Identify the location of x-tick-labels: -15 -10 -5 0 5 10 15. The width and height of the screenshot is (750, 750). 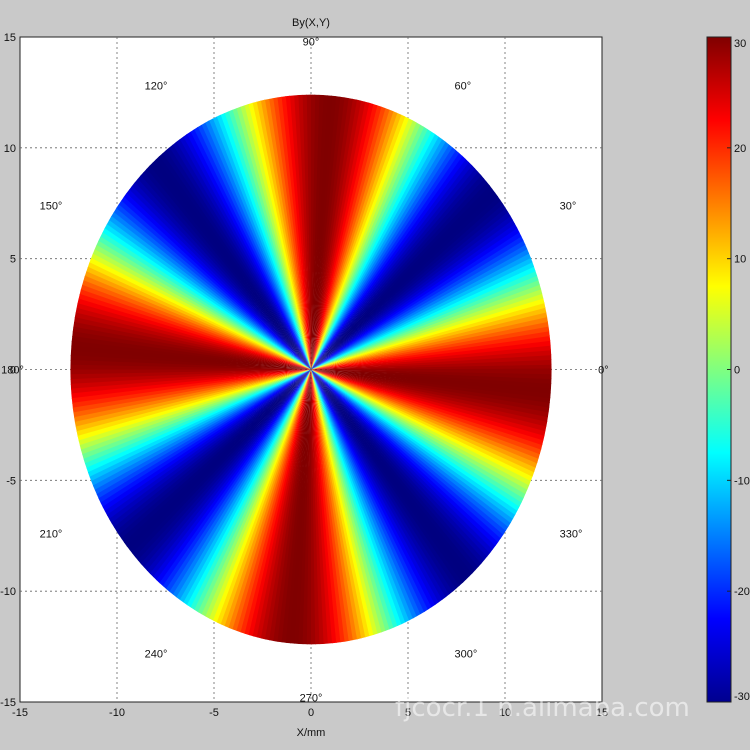
(310, 713).